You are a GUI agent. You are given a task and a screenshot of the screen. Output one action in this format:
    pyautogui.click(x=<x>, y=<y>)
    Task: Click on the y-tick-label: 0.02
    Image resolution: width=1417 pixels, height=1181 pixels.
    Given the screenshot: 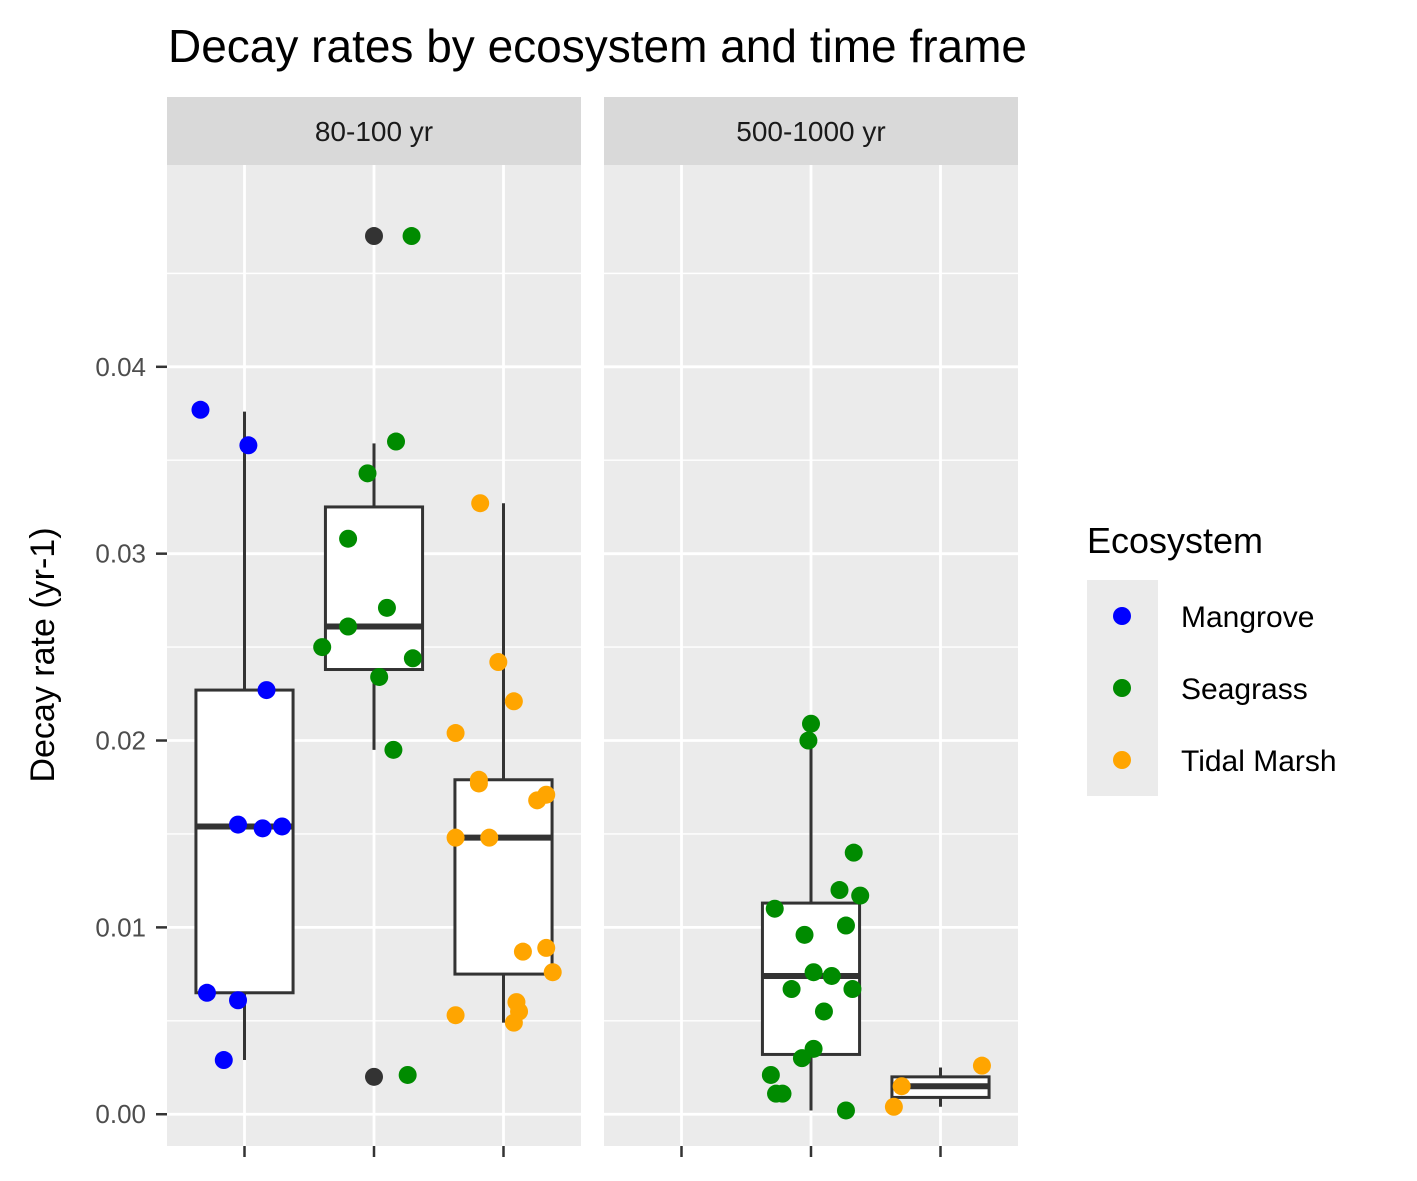 What is the action you would take?
    pyautogui.click(x=120, y=741)
    